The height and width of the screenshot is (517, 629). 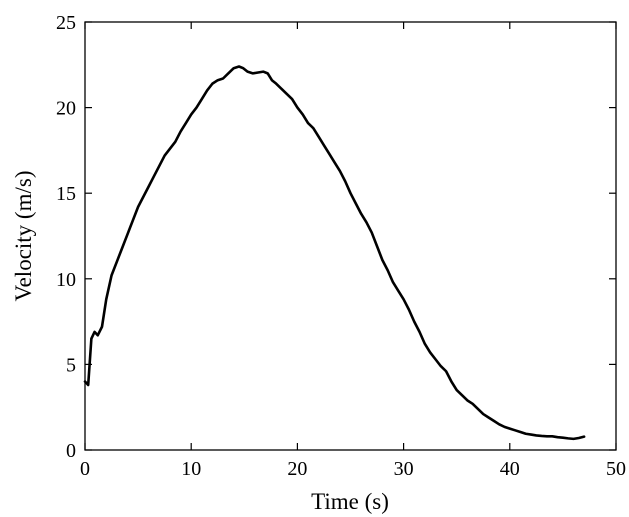 What do you see at coordinates (404, 469) in the screenshot?
I see `x-tick-label-30: 30` at bounding box center [404, 469].